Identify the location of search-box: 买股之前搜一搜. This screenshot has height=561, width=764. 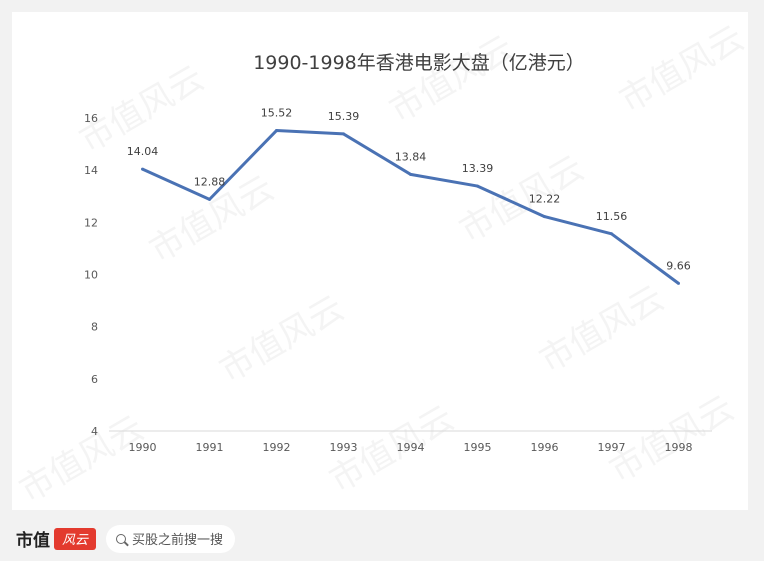
(171, 538).